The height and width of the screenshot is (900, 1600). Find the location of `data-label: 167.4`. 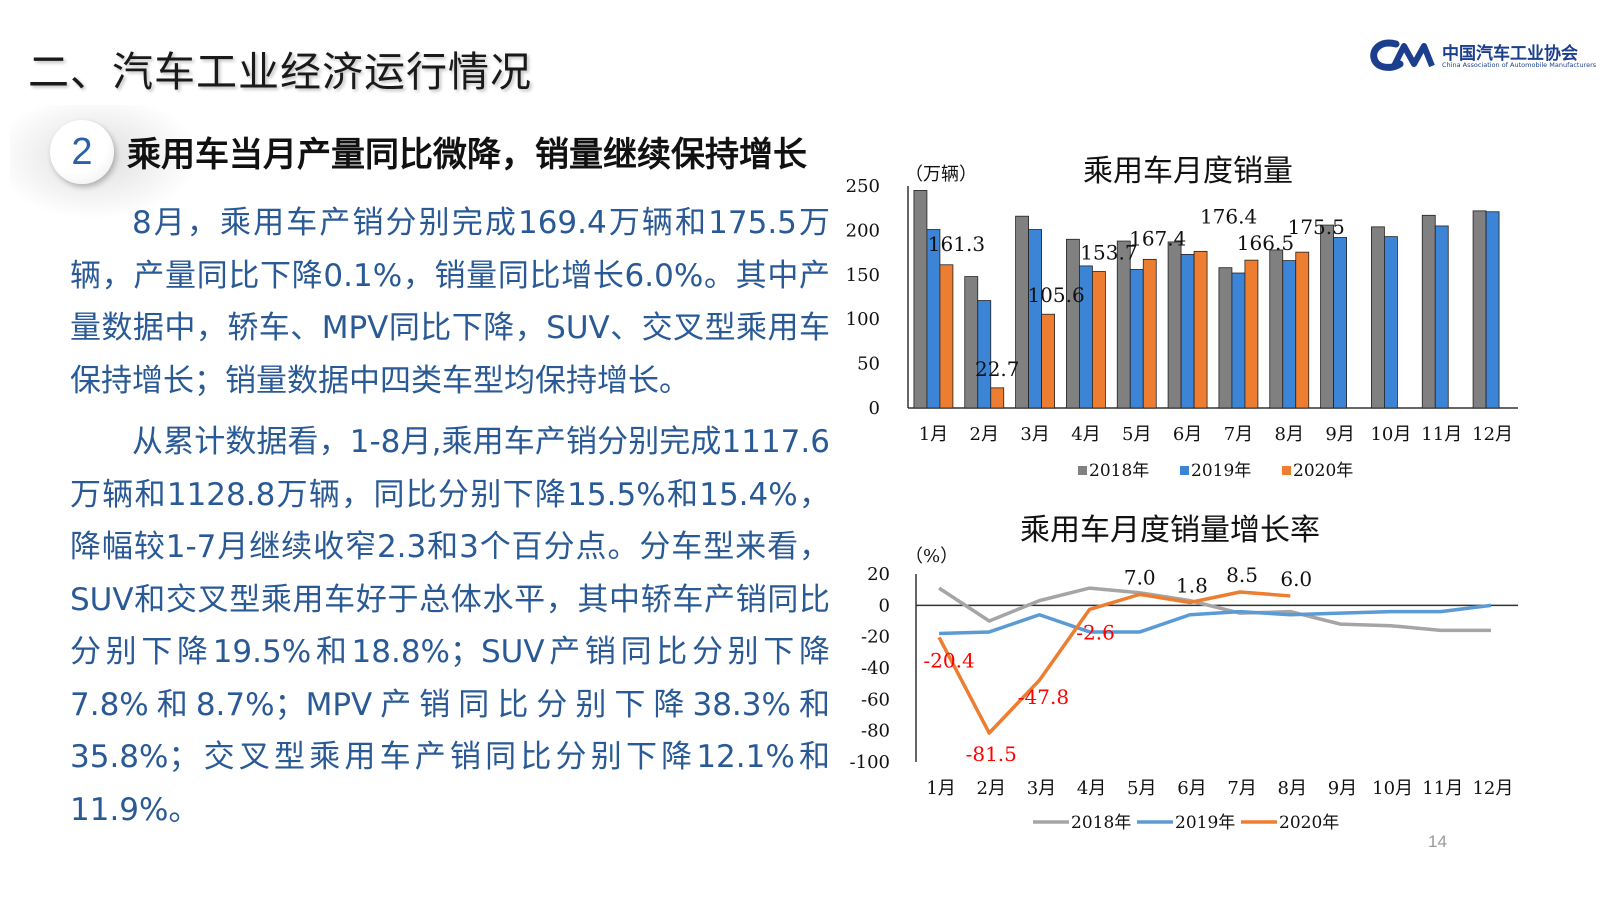

data-label: 167.4 is located at coordinates (1157, 238).